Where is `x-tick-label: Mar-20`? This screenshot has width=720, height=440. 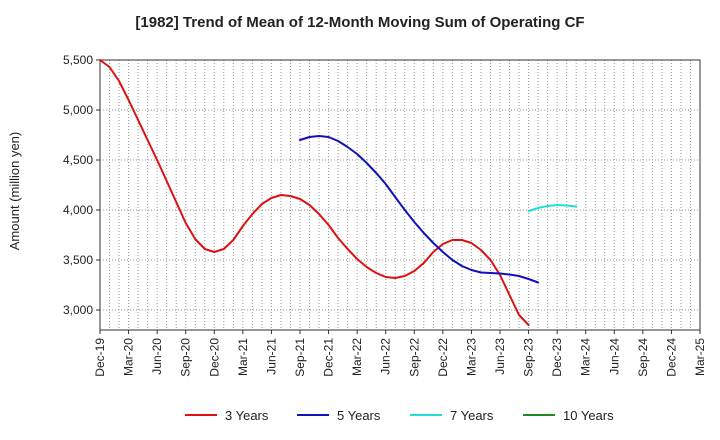
x-tick-label: Mar-20 is located at coordinates (129, 357).